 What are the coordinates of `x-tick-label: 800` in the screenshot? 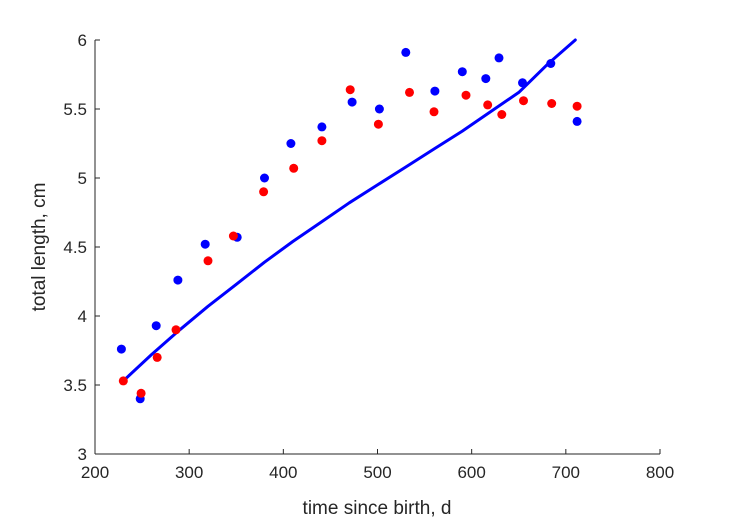 It's located at (660, 472).